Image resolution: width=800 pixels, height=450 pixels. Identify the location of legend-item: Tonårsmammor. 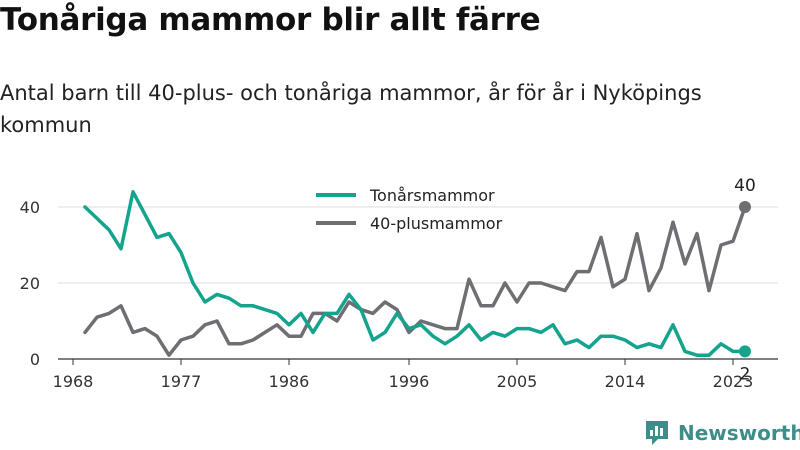
(405, 195).